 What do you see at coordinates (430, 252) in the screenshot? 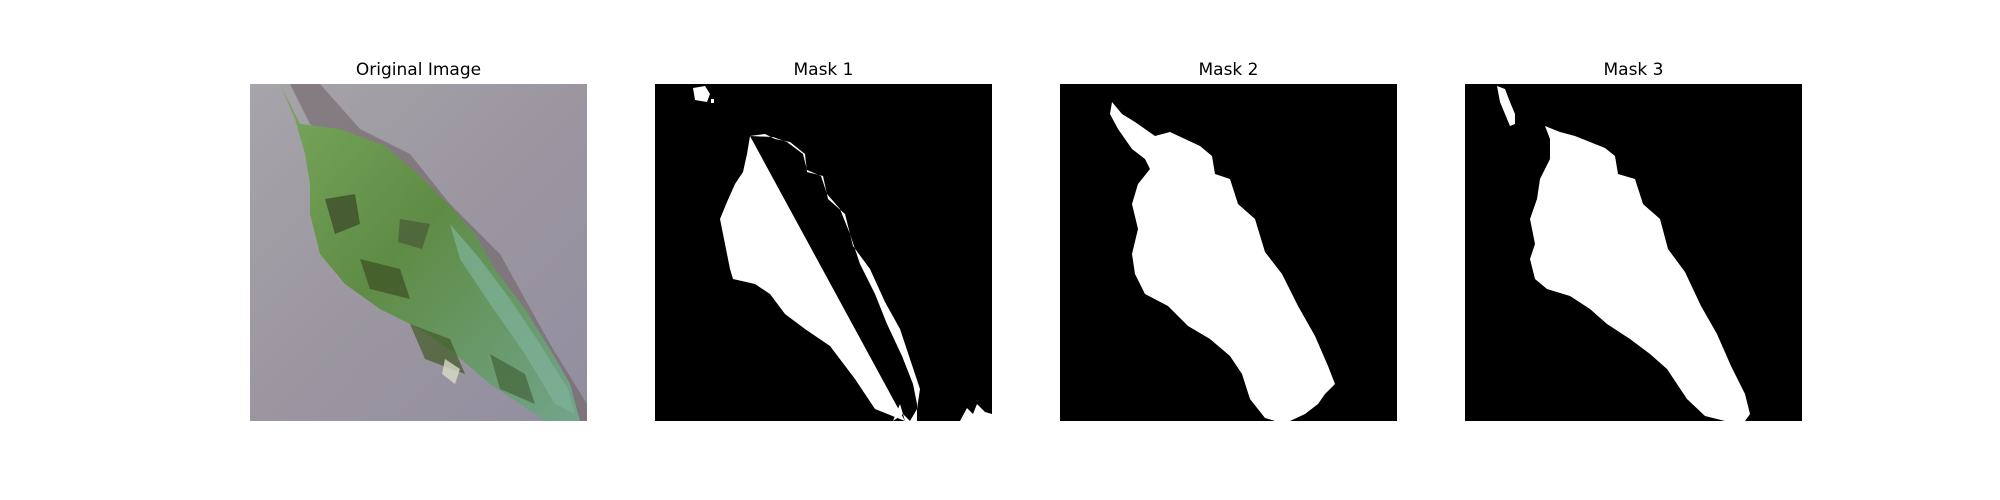
I see `leaf-body` at bounding box center [430, 252].